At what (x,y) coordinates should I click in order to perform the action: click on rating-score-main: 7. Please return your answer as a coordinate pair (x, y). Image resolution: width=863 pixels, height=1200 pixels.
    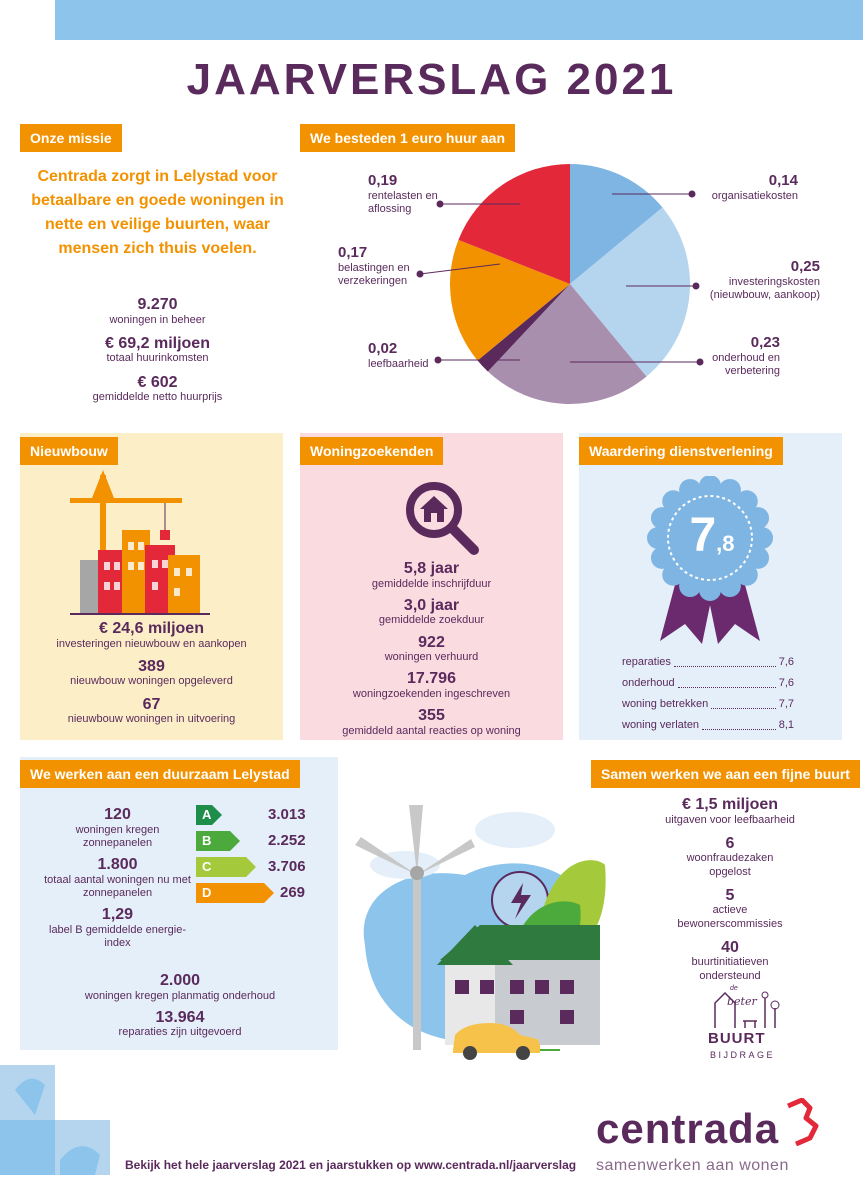
    Looking at the image, I should click on (703, 535).